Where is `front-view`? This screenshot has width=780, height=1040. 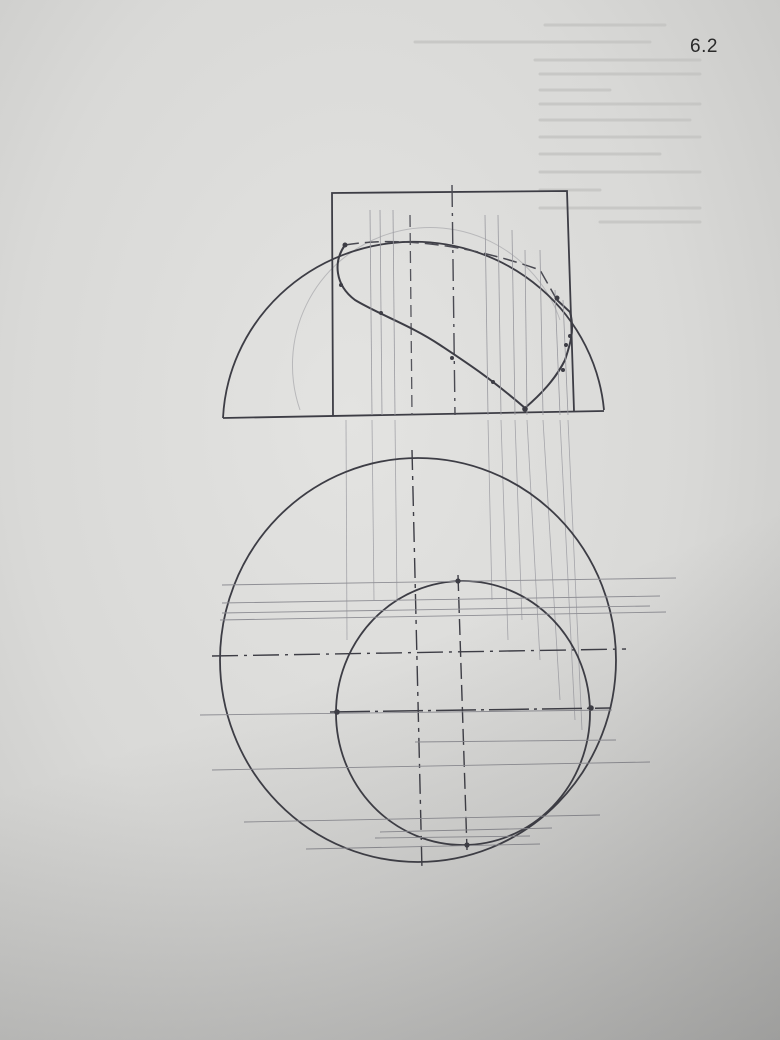
front-view is located at coordinates (413, 301).